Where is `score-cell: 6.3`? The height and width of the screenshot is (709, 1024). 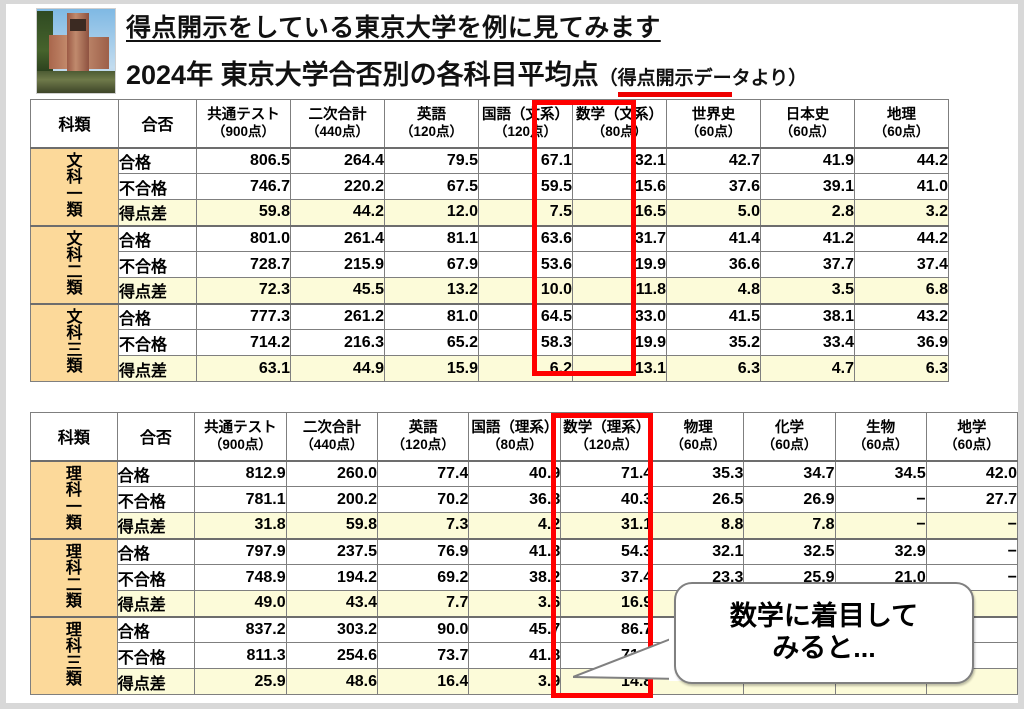
score-cell: 6.3 is located at coordinates (713, 368).